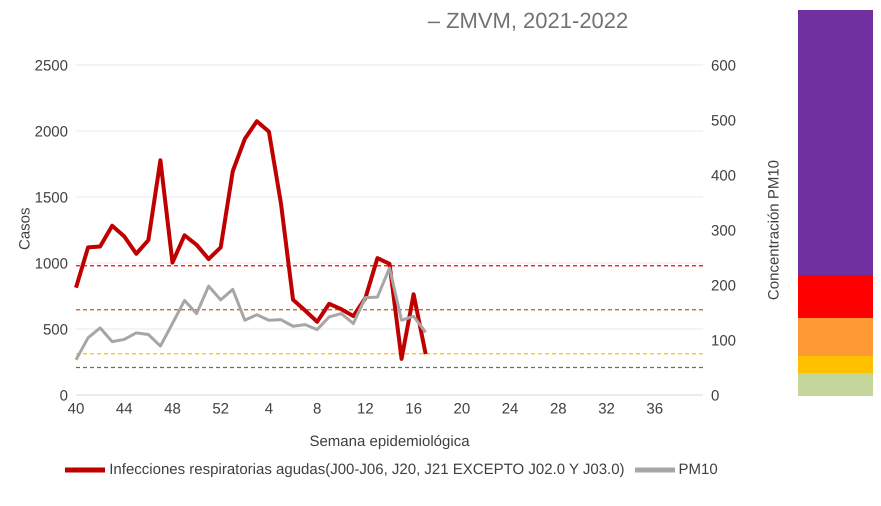 The height and width of the screenshot is (506, 881). I want to click on y-tick-label: 1000, so click(51, 263).